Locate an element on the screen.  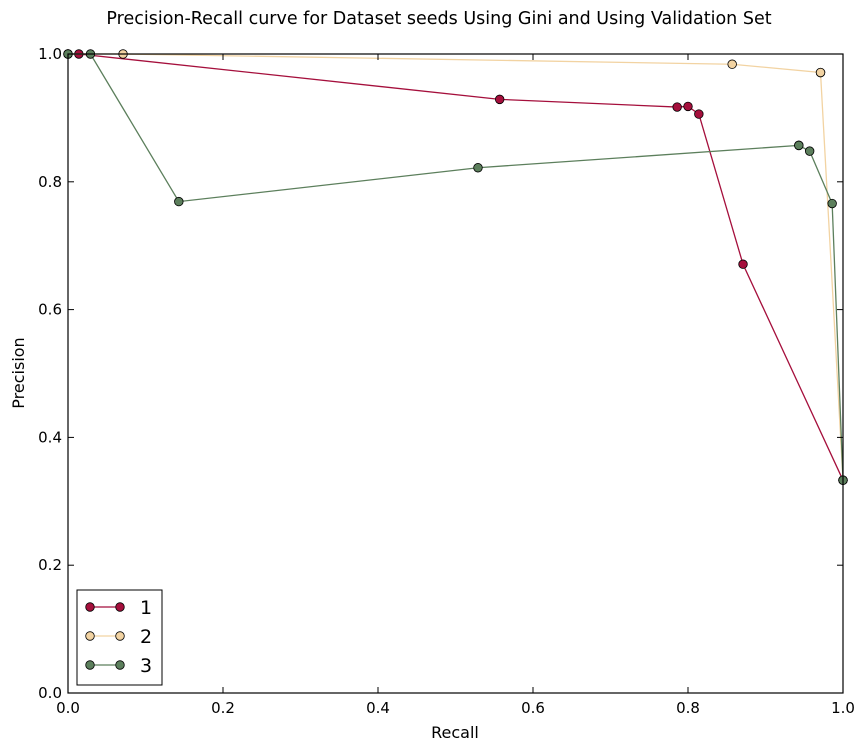
x-tick-label-3: 0.6 is located at coordinates (533, 708).